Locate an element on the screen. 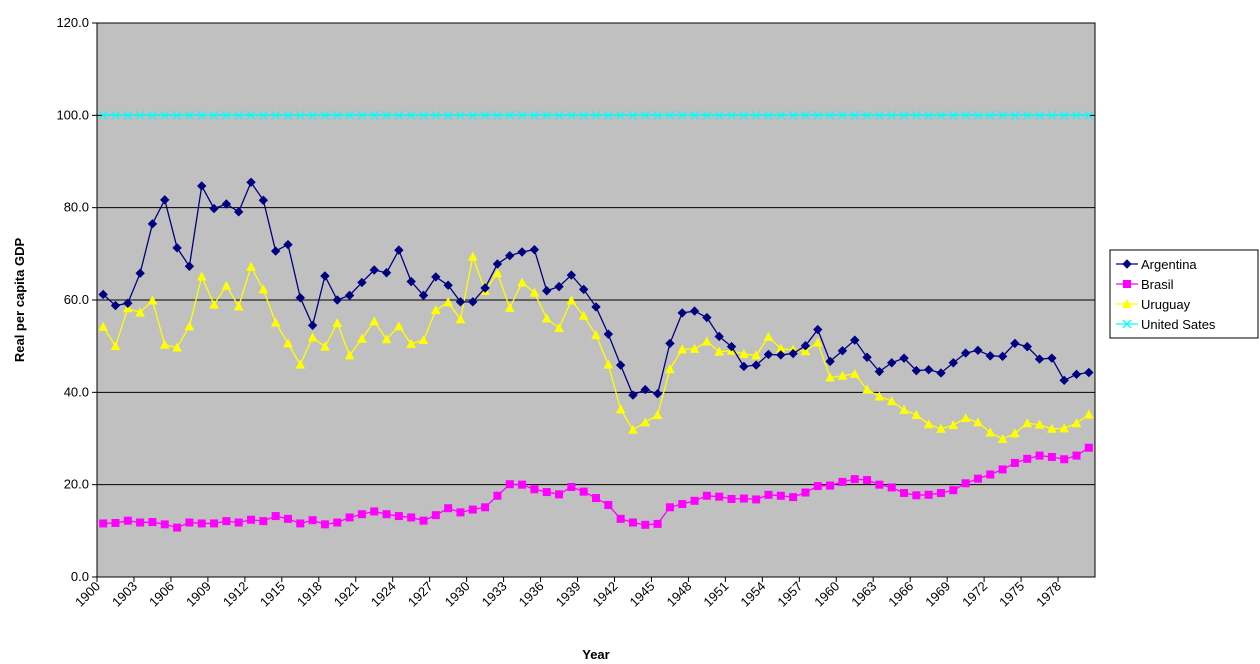 The width and height of the screenshot is (1260, 664). x-tick-label: 1936 is located at coordinates (531, 594).